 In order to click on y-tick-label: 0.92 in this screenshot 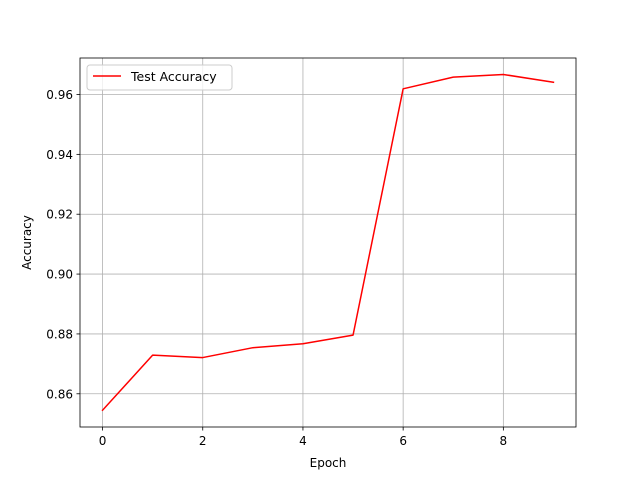, I will do `click(59, 215)`.